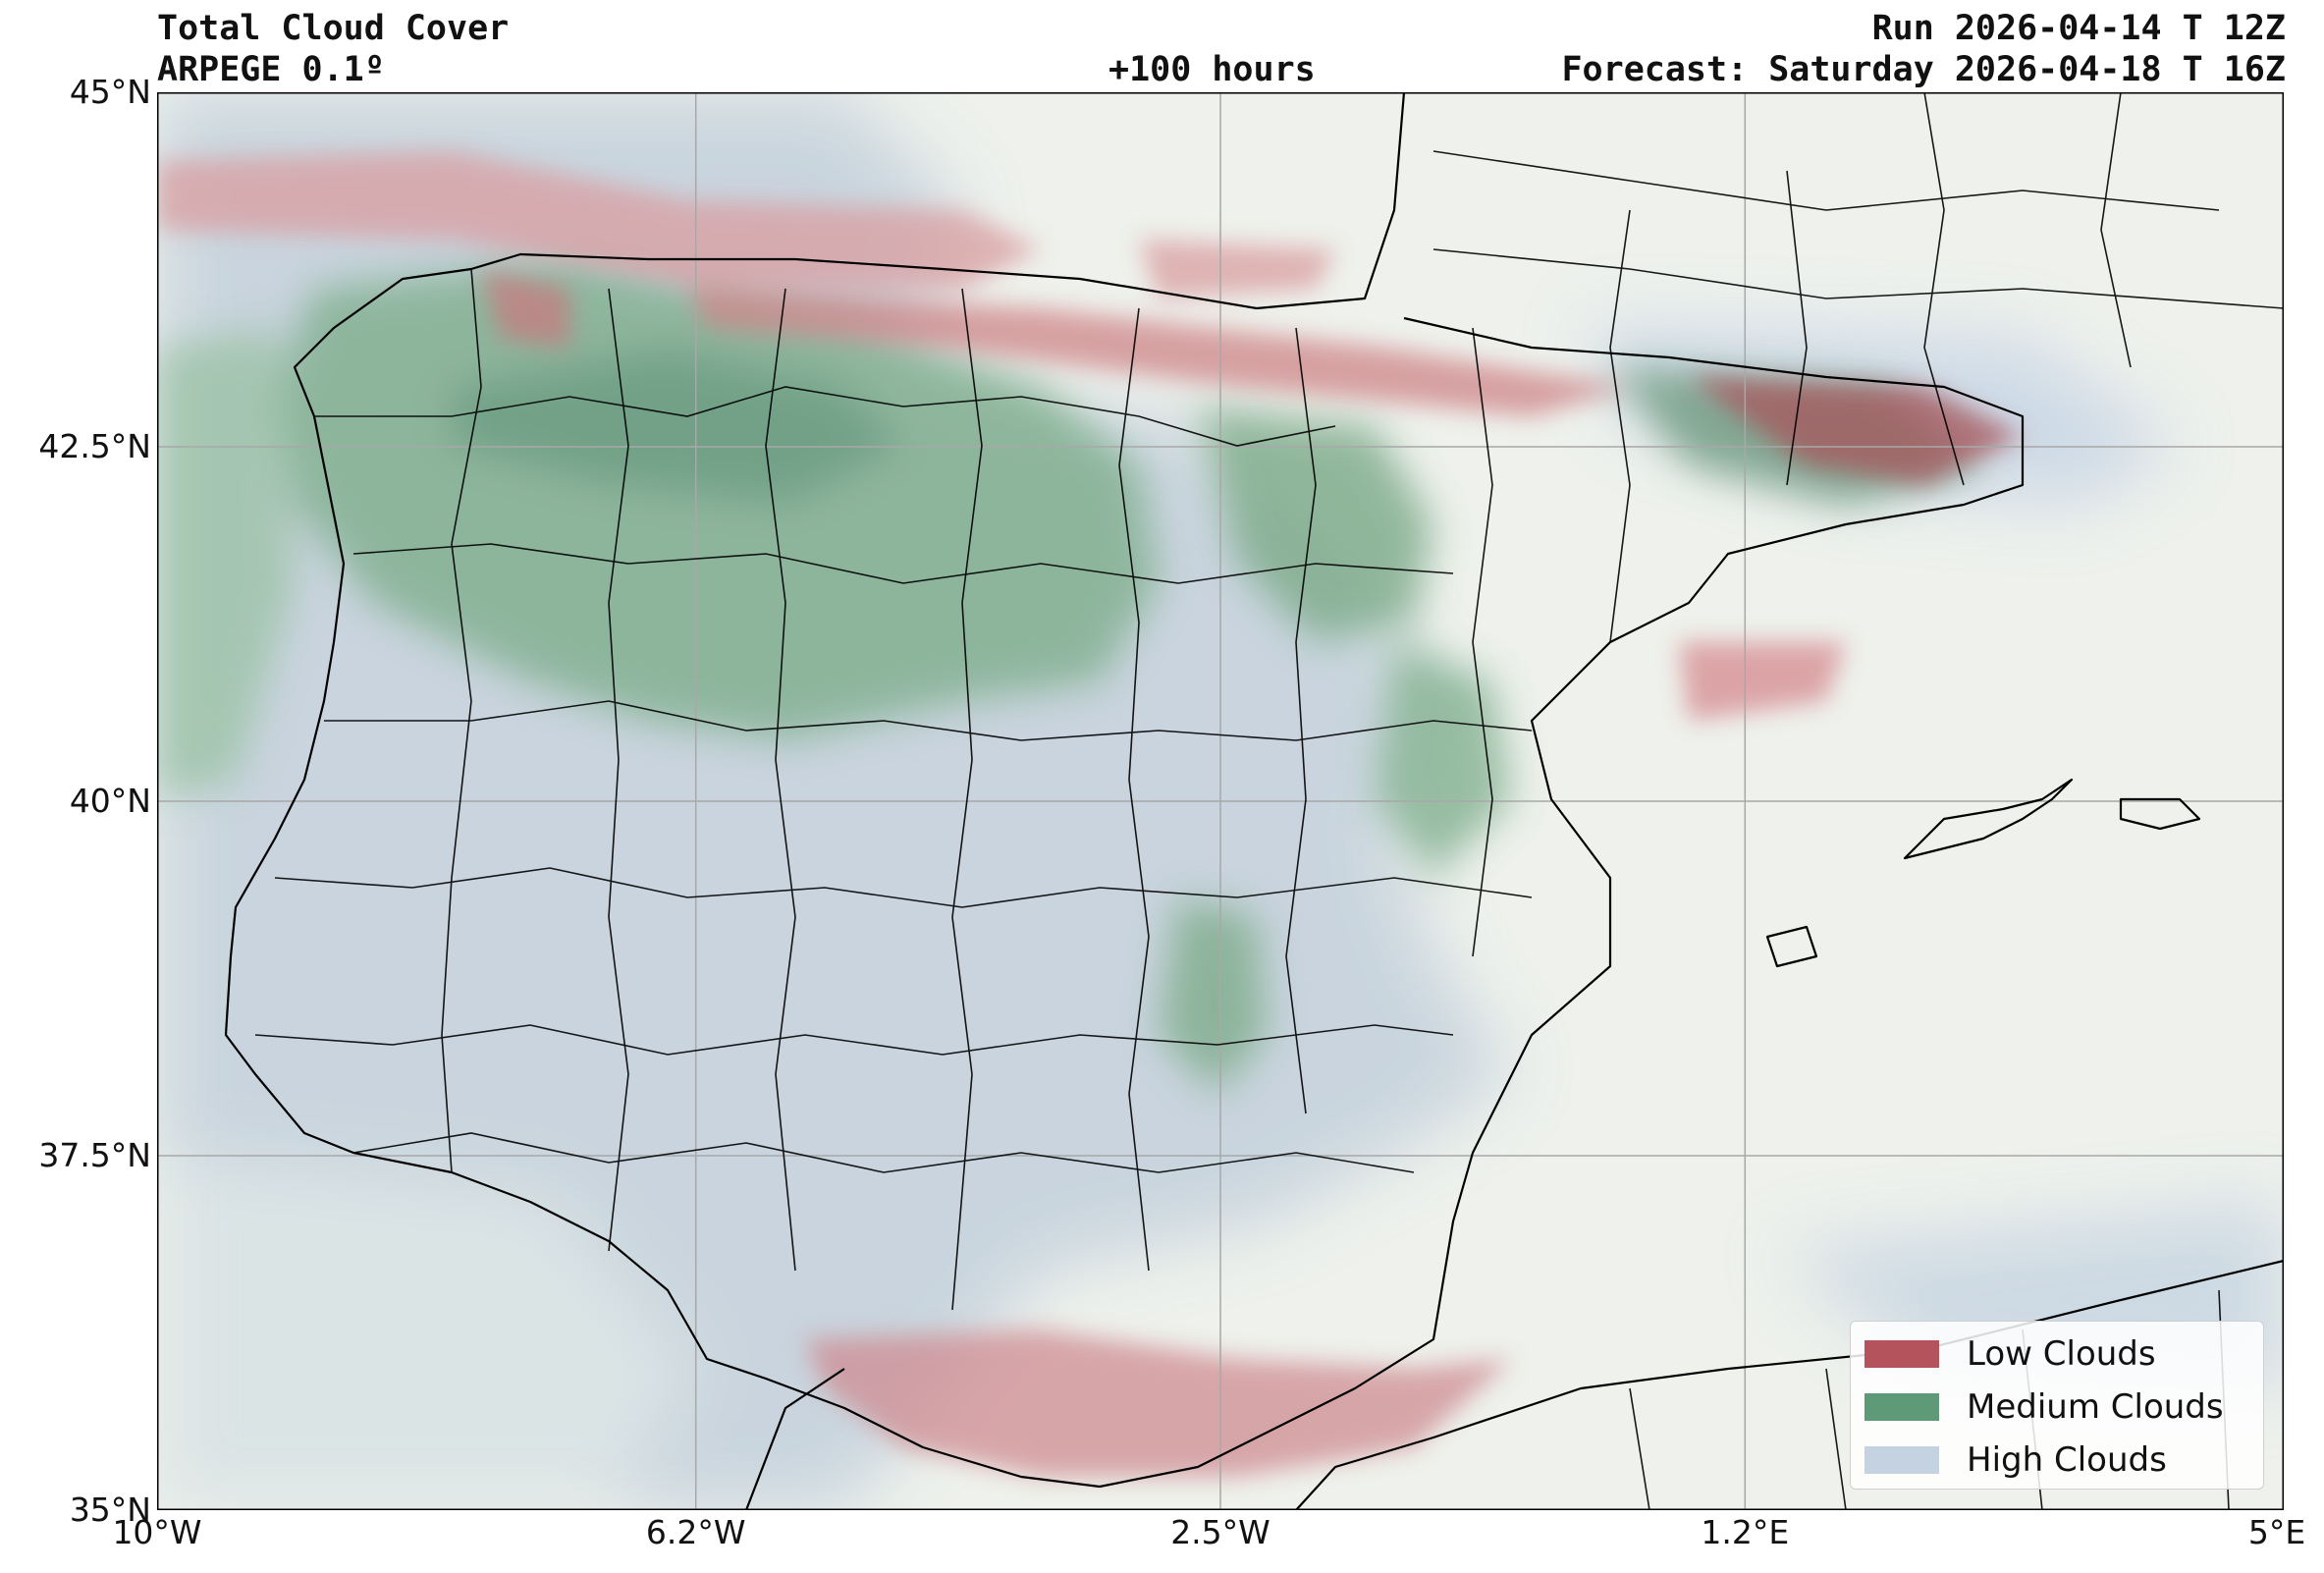  I want to click on x-tick-label: 5°E, so click(2276, 1532).